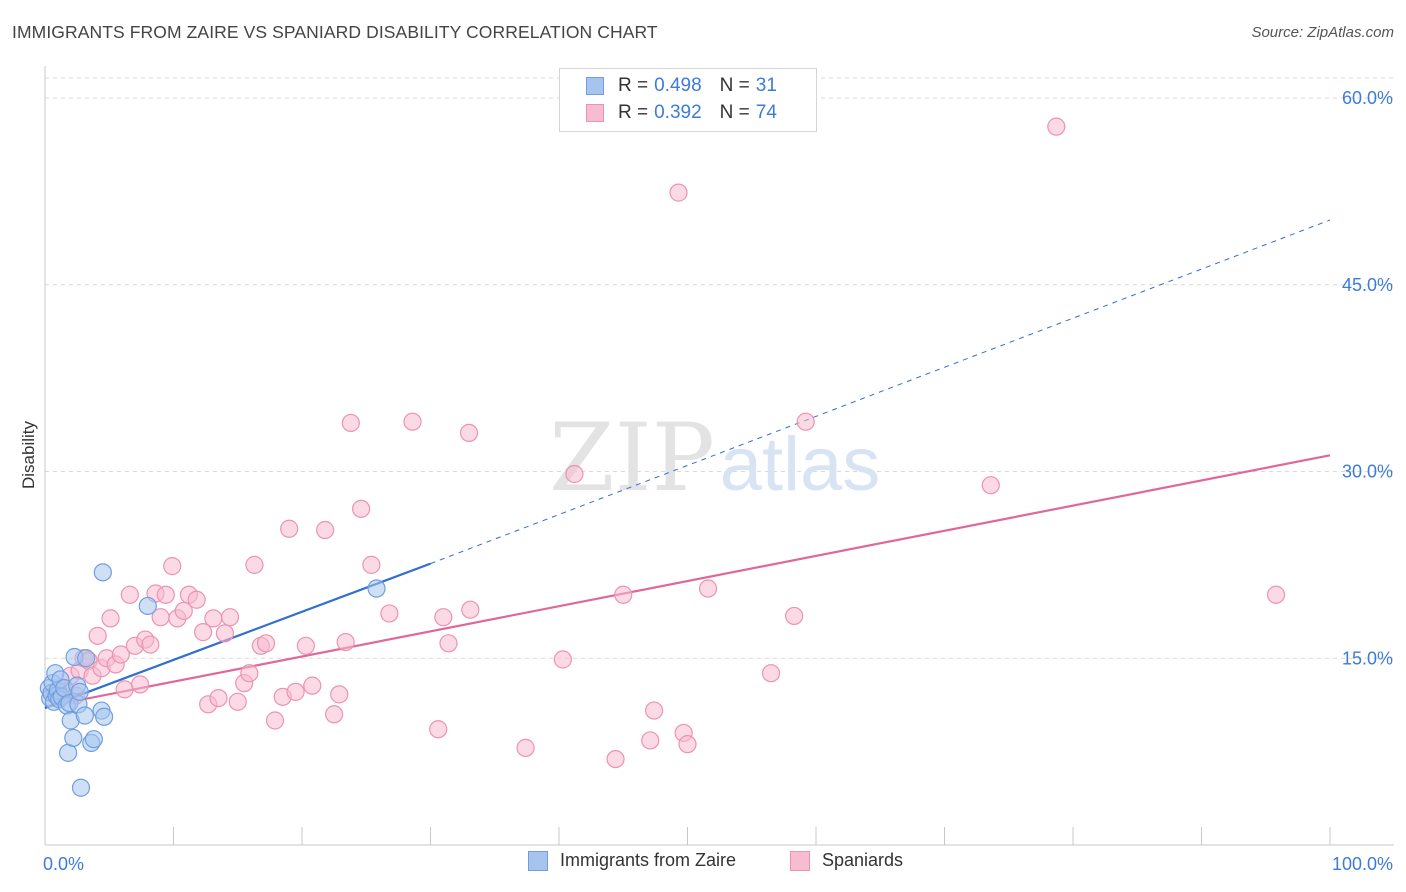 This screenshot has width=1406, height=892. What do you see at coordinates (1367, 658) in the screenshot?
I see `y-tick-label: 15.0%` at bounding box center [1367, 658].